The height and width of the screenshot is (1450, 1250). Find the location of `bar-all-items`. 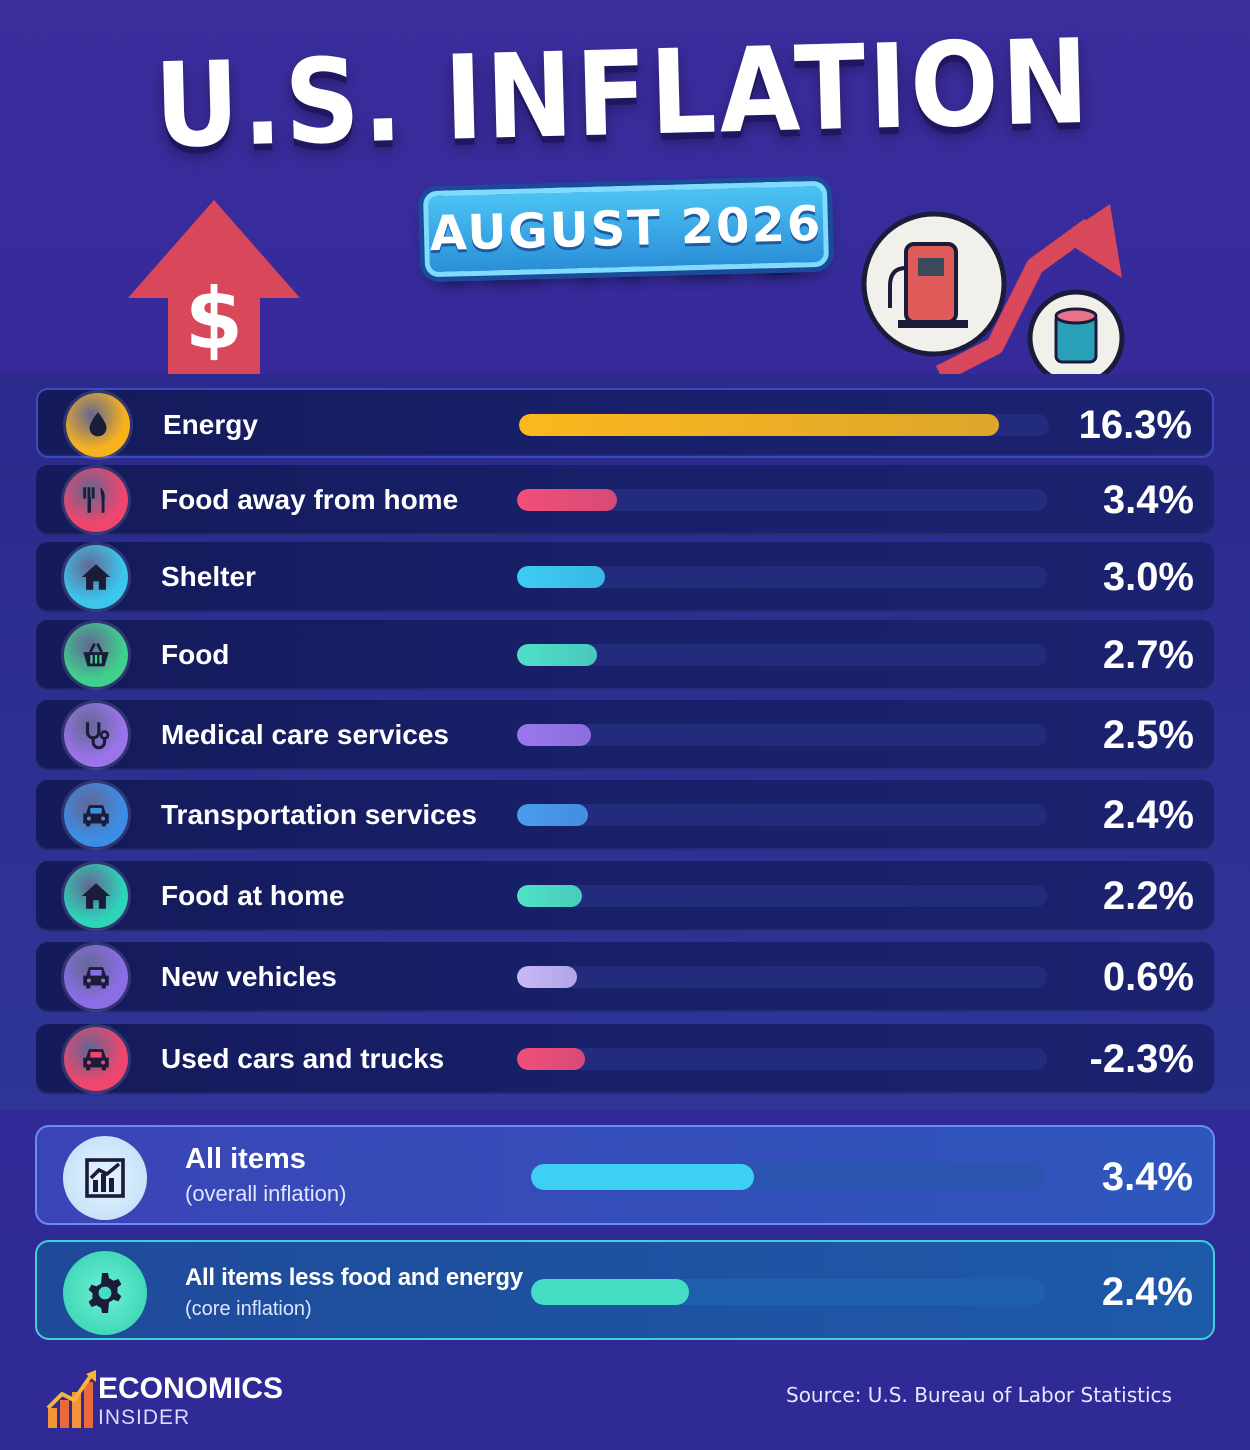

bar-all-items is located at coordinates (643, 1177).